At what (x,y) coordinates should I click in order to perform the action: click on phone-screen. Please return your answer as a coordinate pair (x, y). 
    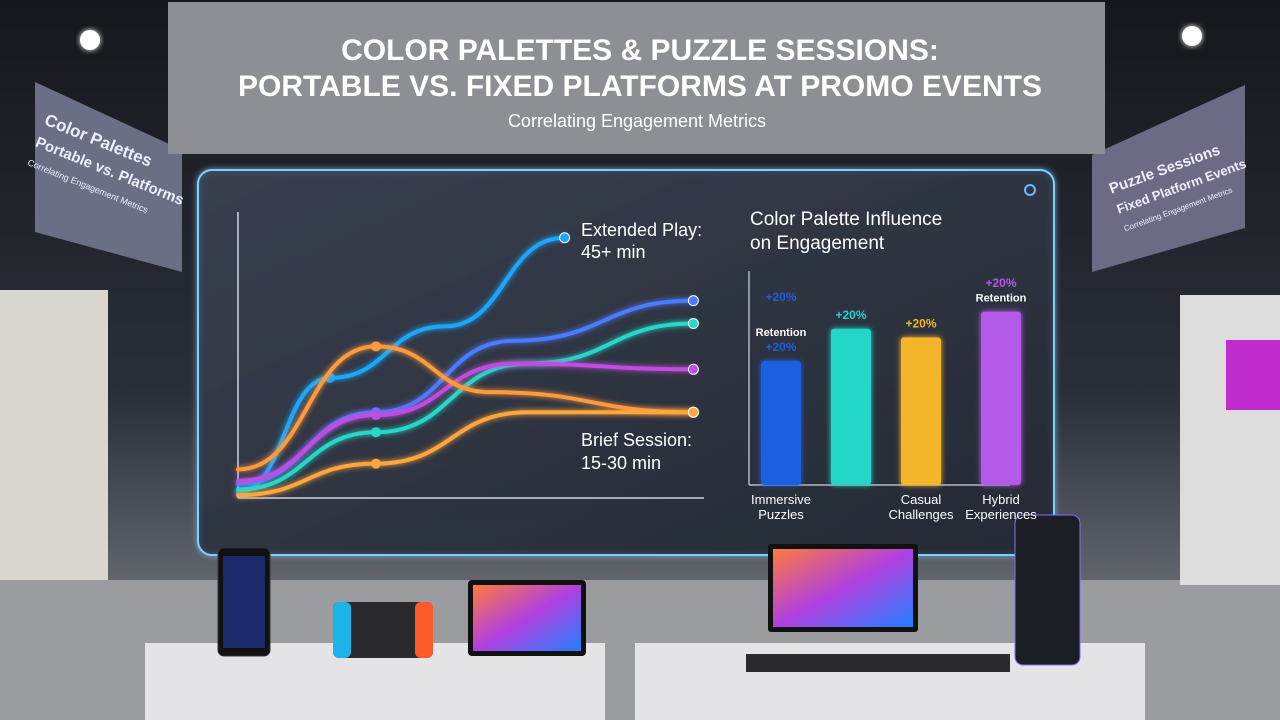
    Looking at the image, I should click on (244, 602).